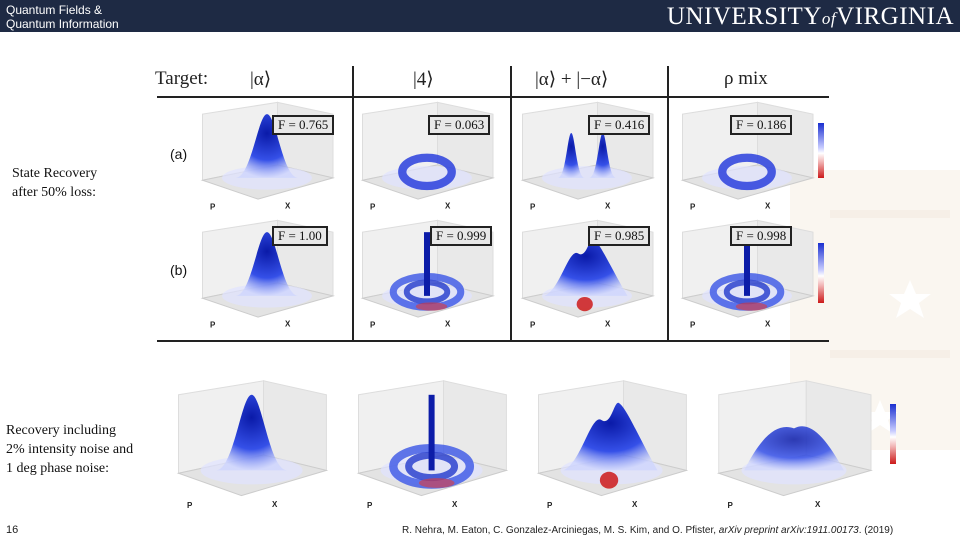  Describe the element at coordinates (761, 125) in the screenshot. I see `fidelity-box: F = 0.186` at that location.